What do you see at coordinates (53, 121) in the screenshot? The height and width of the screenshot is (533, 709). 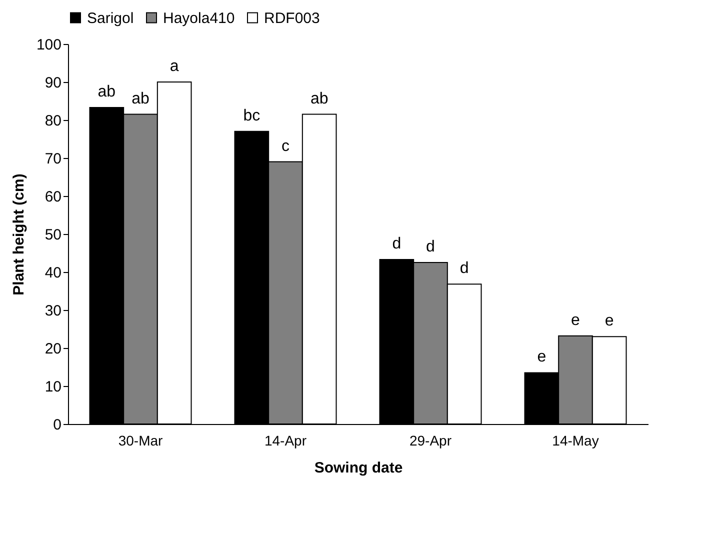 I see `y-tick-label: 80` at bounding box center [53, 121].